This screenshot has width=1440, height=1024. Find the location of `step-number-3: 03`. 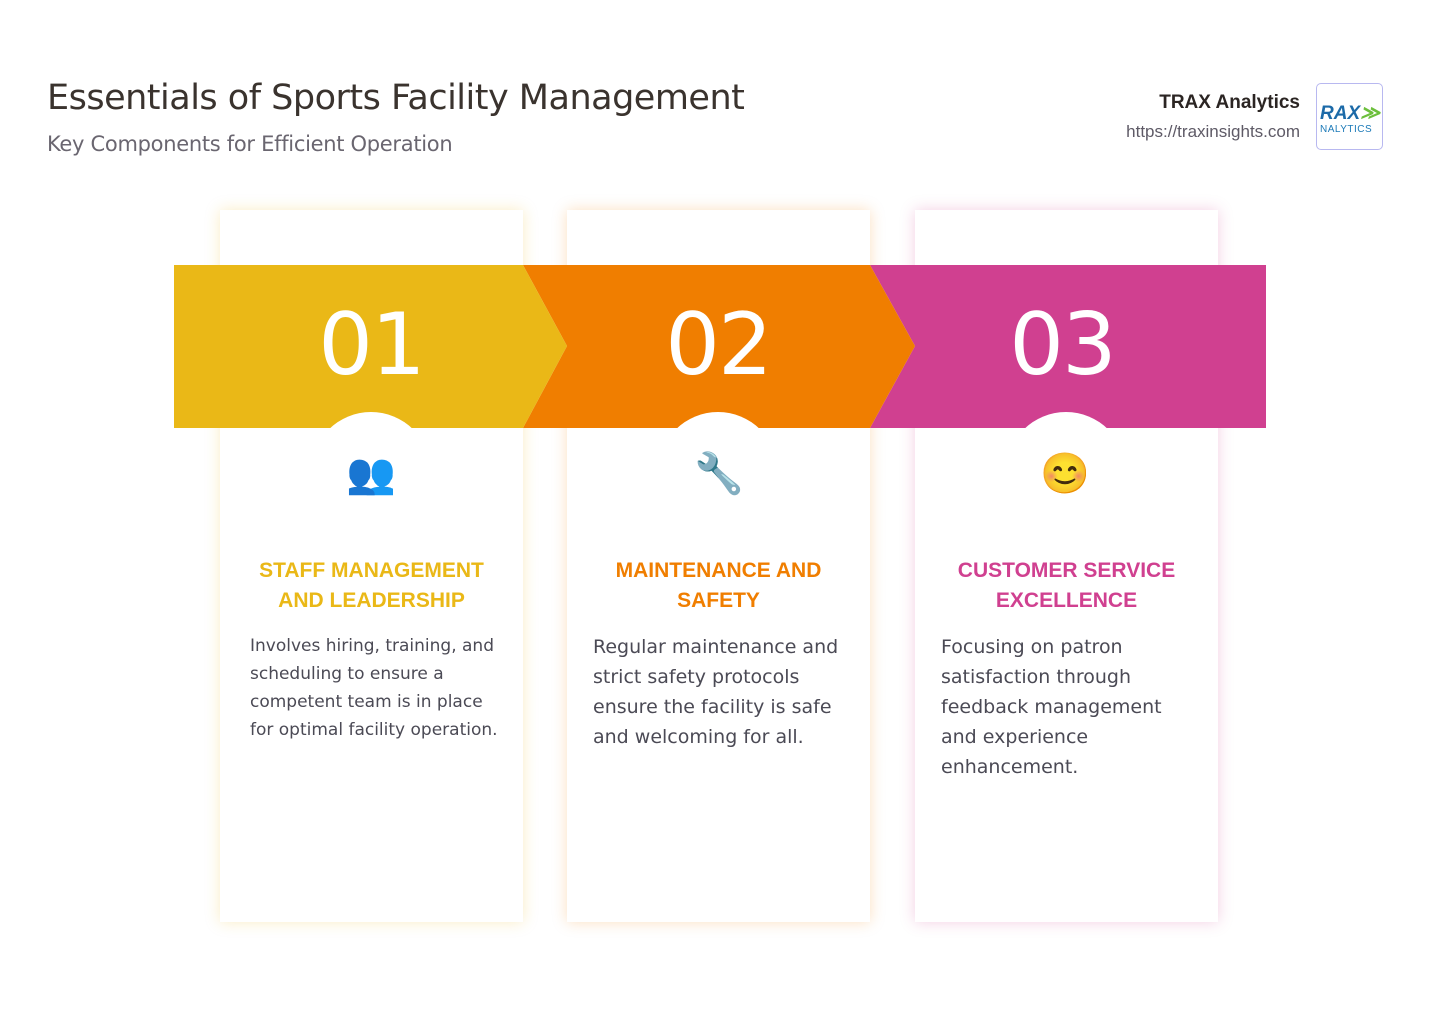

step-number-3: 03 is located at coordinates (1062, 345).